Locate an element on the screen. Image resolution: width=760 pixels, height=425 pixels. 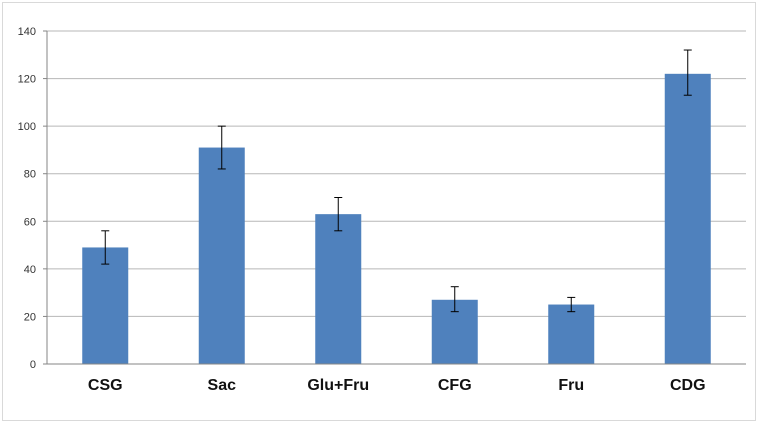
x-category-label-glu-fru: Glu+Fru is located at coordinates (338, 385).